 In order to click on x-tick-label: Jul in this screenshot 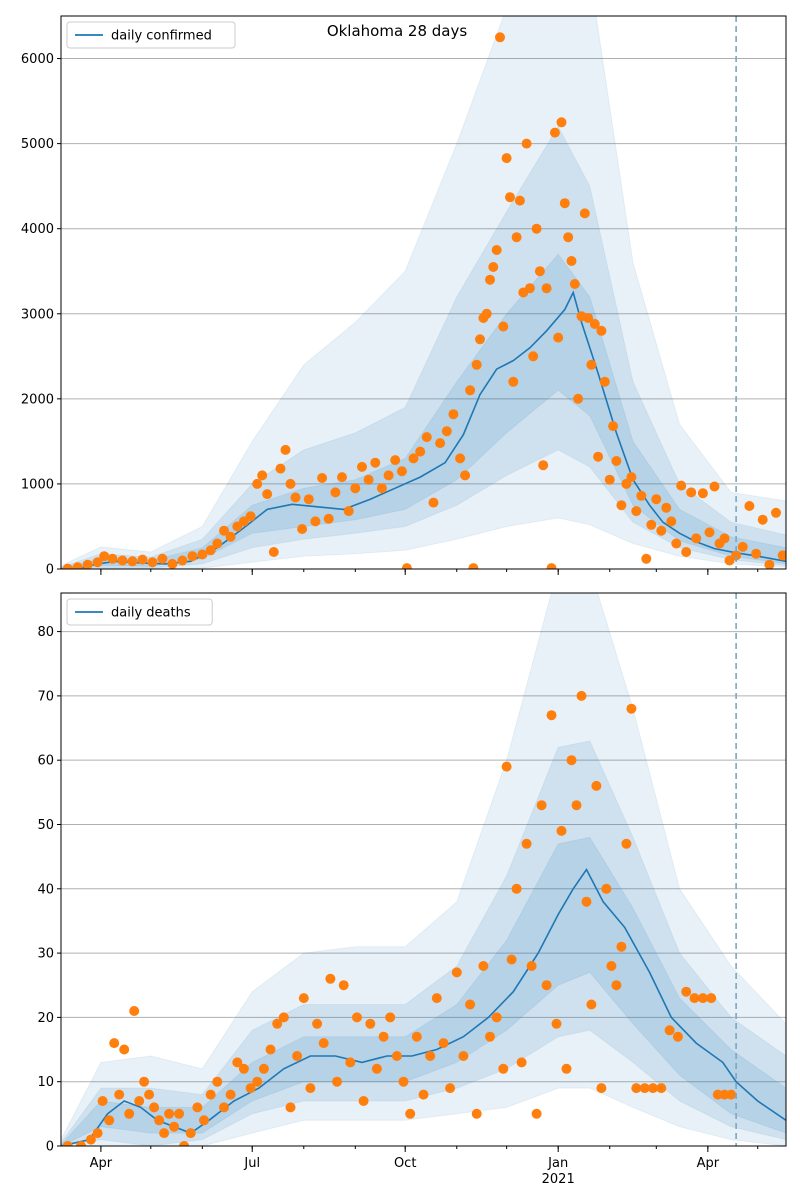, I will do `click(251, 1163)`.